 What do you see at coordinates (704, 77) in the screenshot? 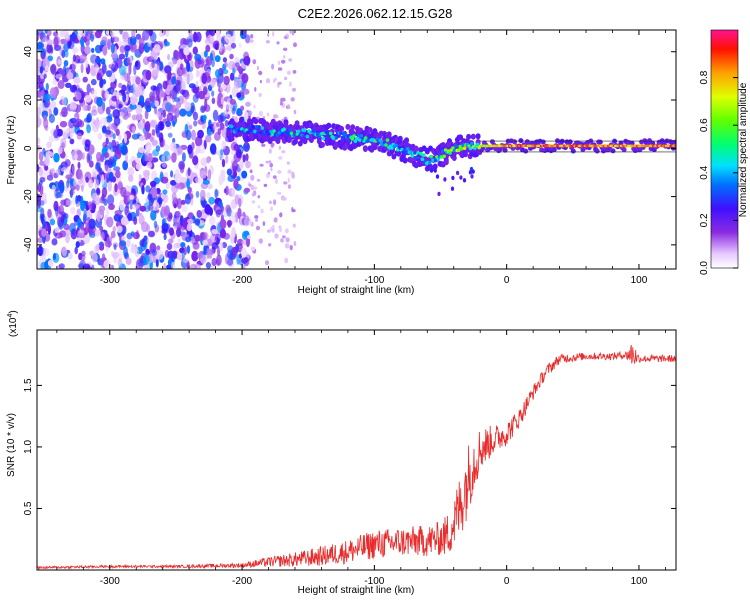
I see `colorbar-tick-label: 0.8` at bounding box center [704, 77].